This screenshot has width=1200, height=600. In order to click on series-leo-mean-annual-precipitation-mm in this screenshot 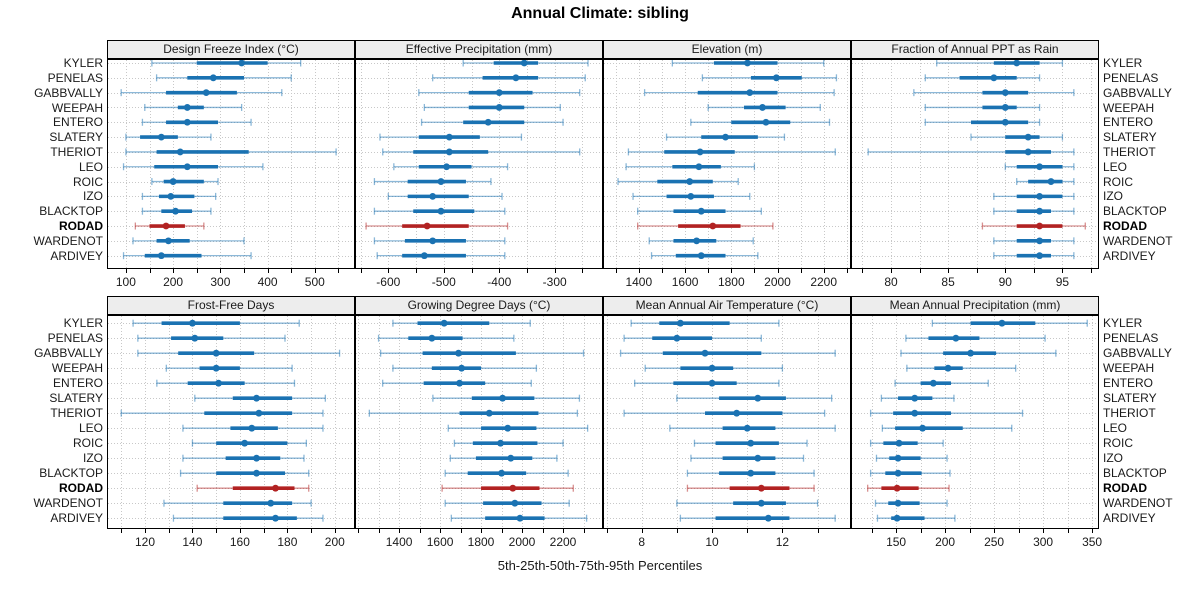, I will do `click(947, 428)`.